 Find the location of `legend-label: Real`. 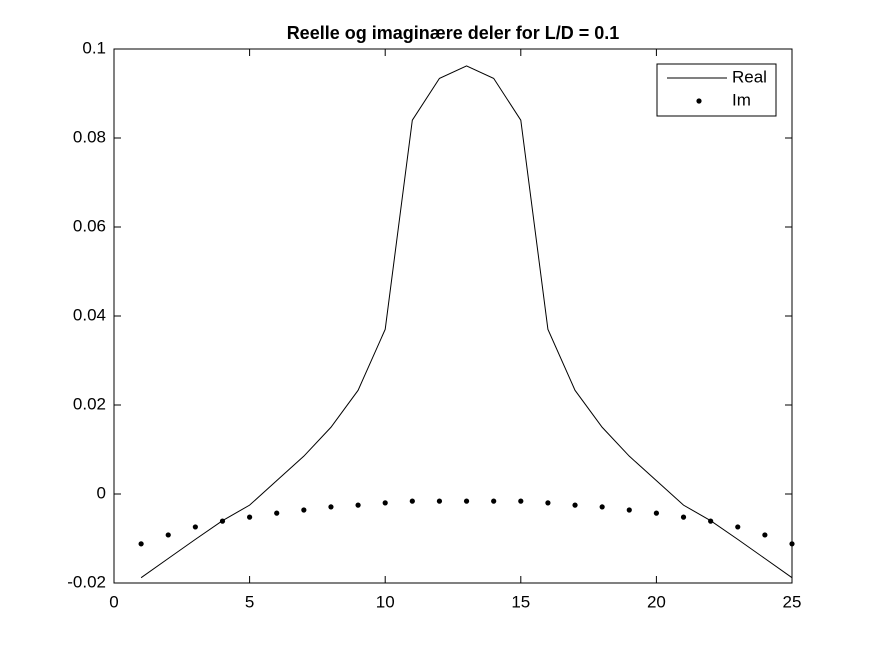

legend-label: Real is located at coordinates (749, 76).